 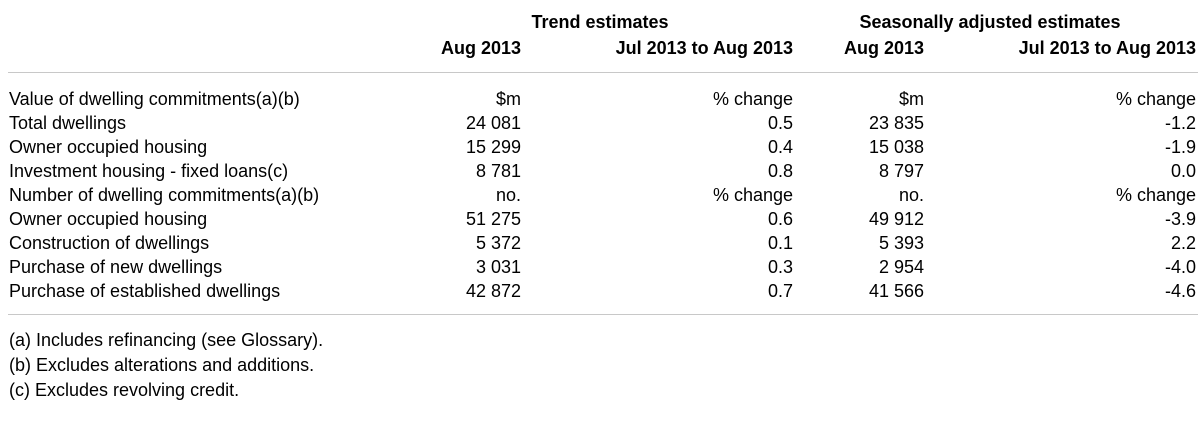 I want to click on column-header-seasonal-change: Jul 2013 to Aug 2013, so click(x=1107, y=48).